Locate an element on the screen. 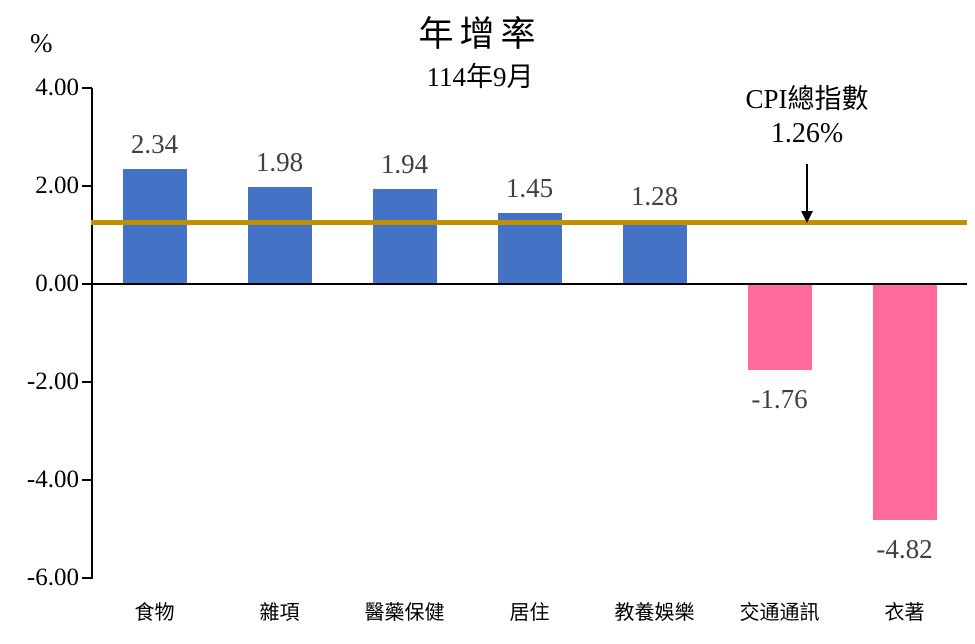 Image resolution: width=975 pixels, height=644 pixels. y-axis-line is located at coordinates (92, 333).